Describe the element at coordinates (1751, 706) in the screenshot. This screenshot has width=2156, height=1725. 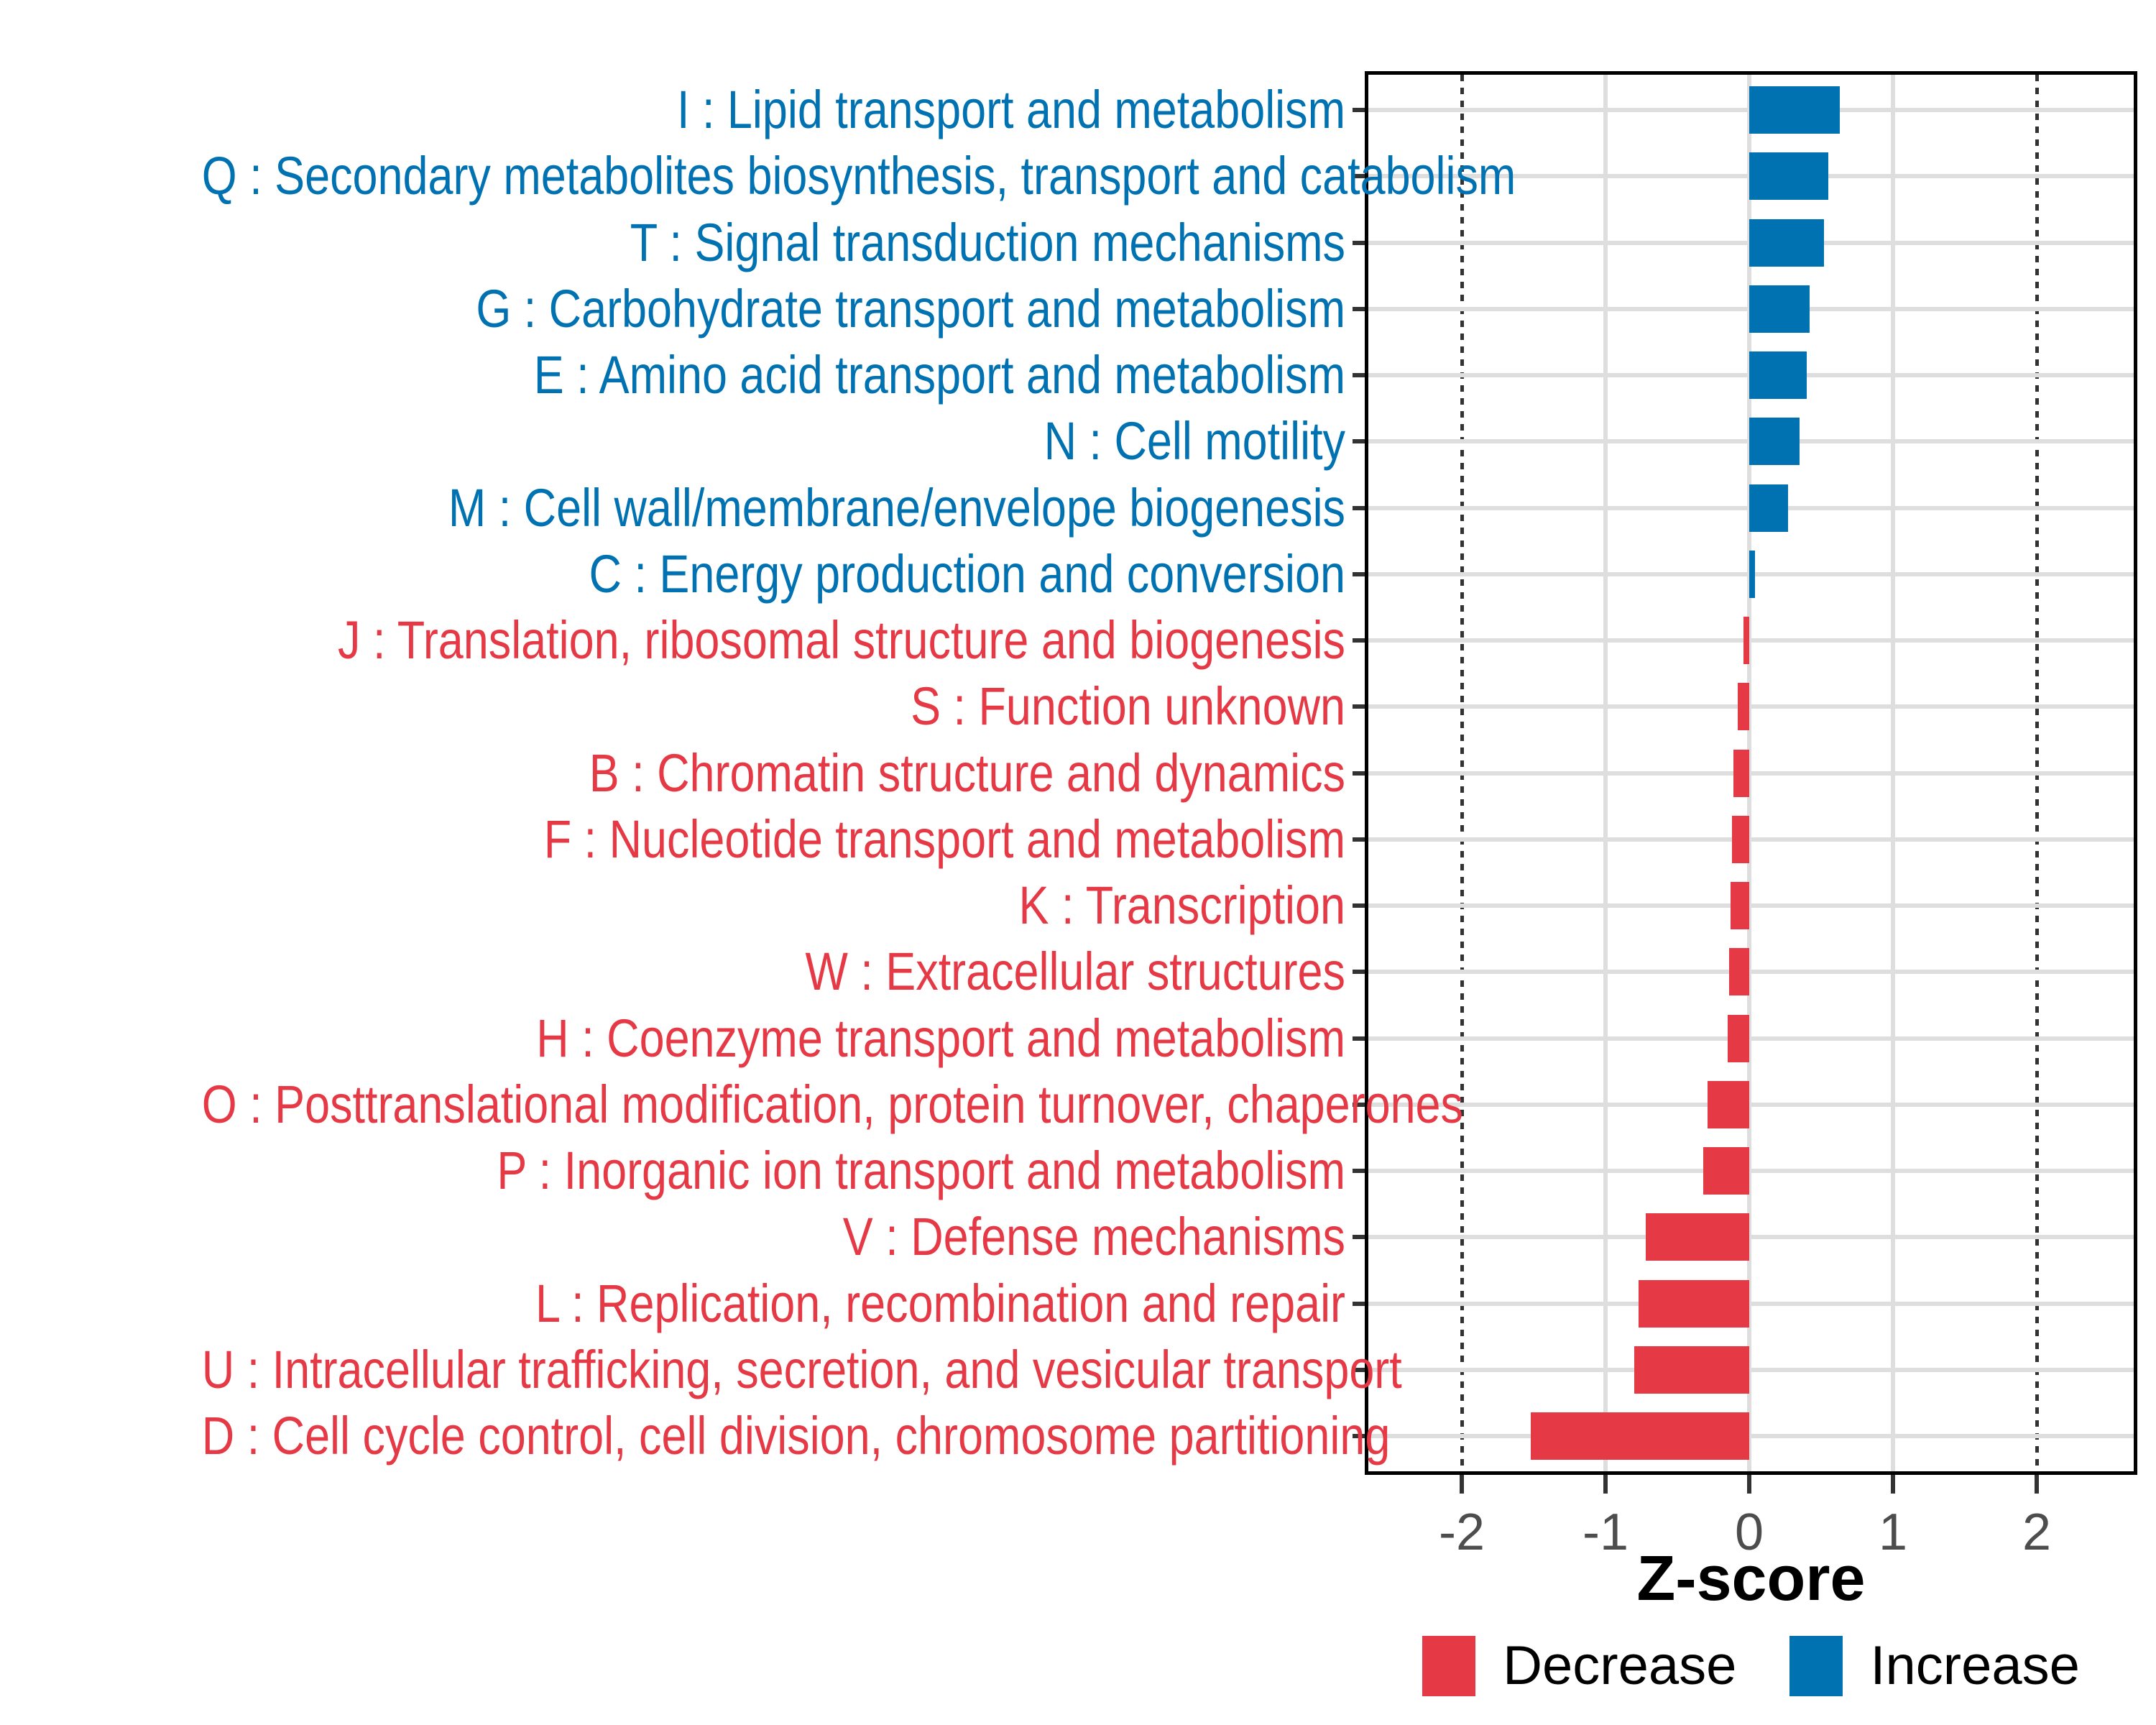
I see `gridline-y-S` at that location.